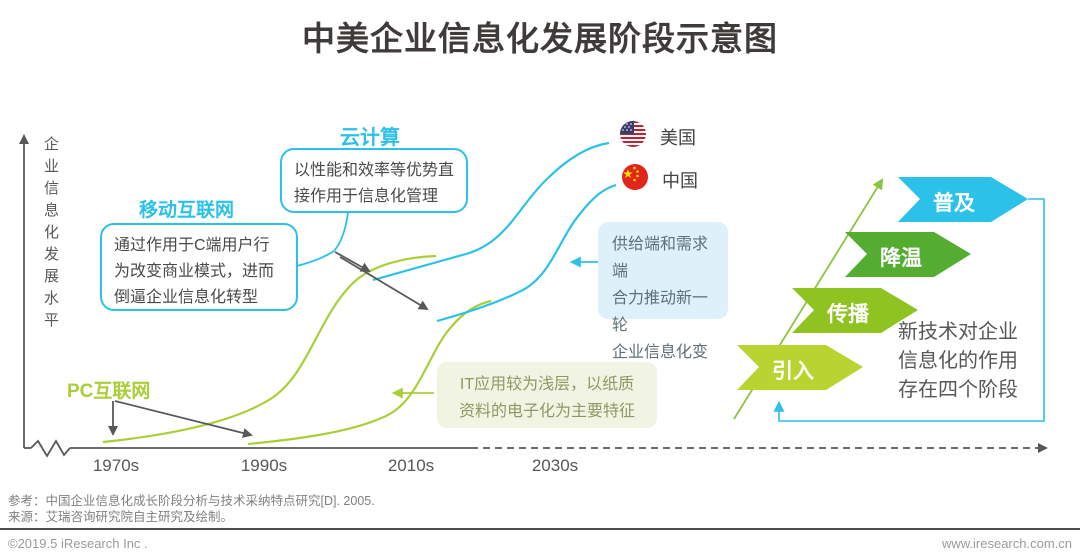 The image size is (1080, 553). What do you see at coordinates (678, 138) in the screenshot?
I see `legend-us-label: 美国` at bounding box center [678, 138].